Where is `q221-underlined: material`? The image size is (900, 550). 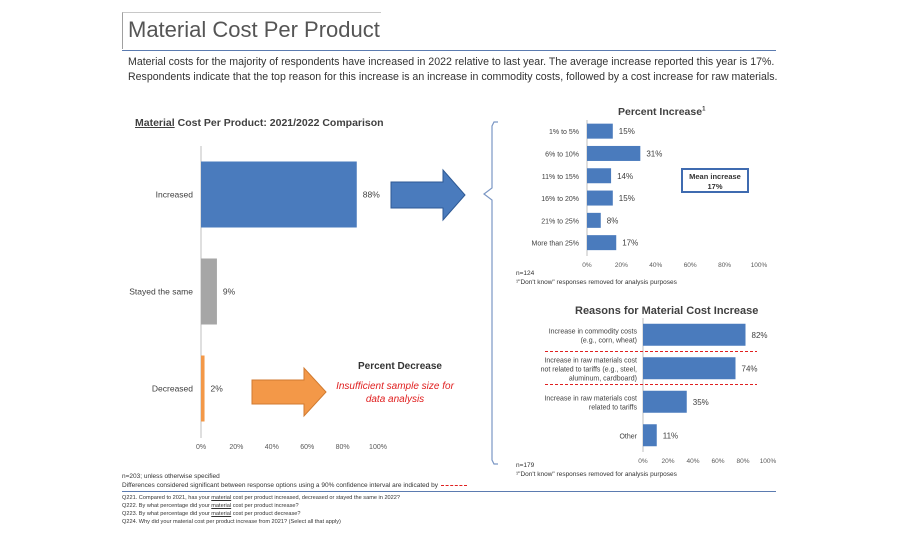 q221-underlined: material is located at coordinates (221, 498).